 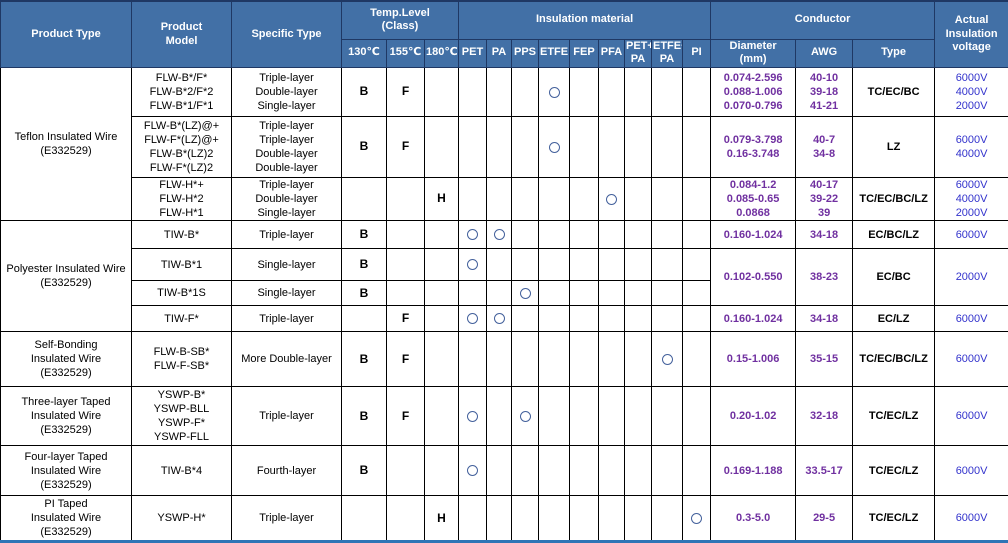 What do you see at coordinates (442, 199) in the screenshot?
I see `temp-class-cell-180c: H` at bounding box center [442, 199].